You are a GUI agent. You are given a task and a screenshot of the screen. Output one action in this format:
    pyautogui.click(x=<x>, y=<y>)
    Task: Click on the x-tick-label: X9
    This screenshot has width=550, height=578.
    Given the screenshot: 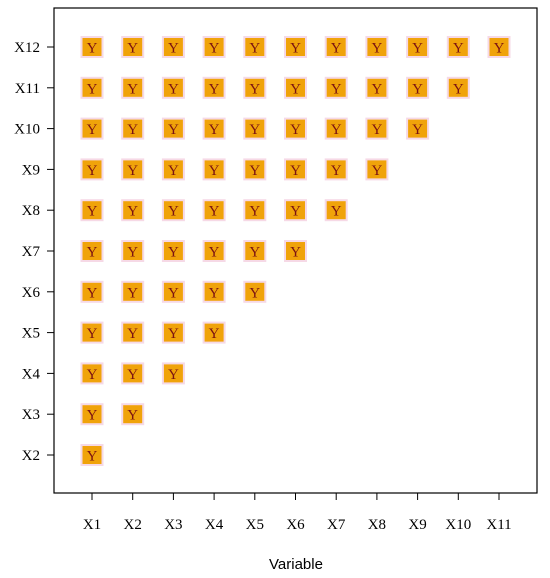 What is the action you would take?
    pyautogui.click(x=417, y=525)
    